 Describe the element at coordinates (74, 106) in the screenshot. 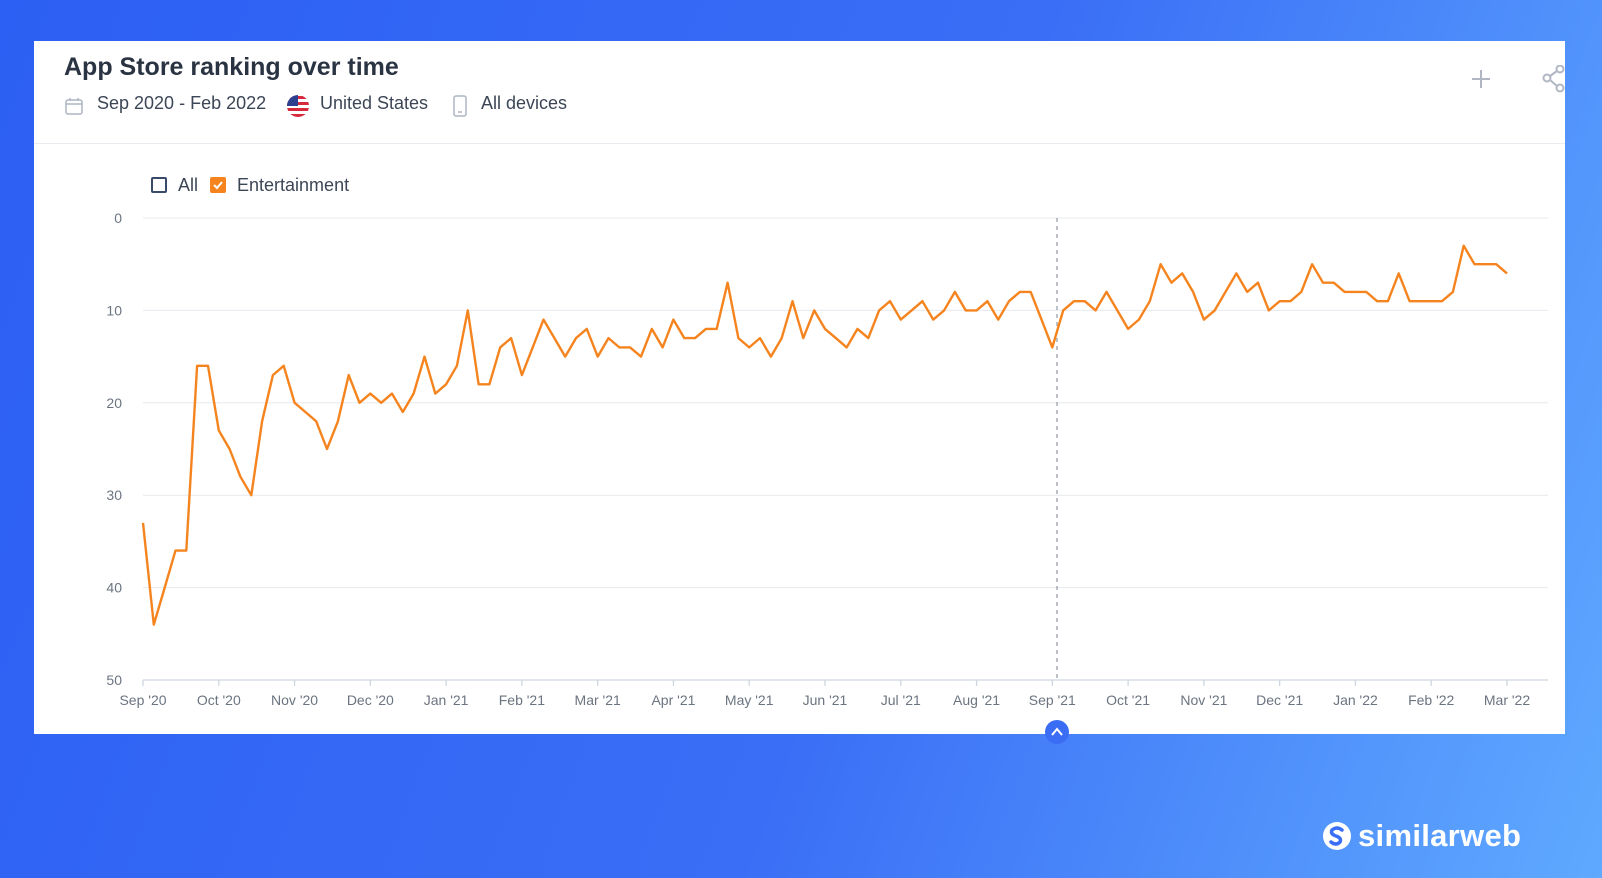

I see `calendar-icon` at that location.